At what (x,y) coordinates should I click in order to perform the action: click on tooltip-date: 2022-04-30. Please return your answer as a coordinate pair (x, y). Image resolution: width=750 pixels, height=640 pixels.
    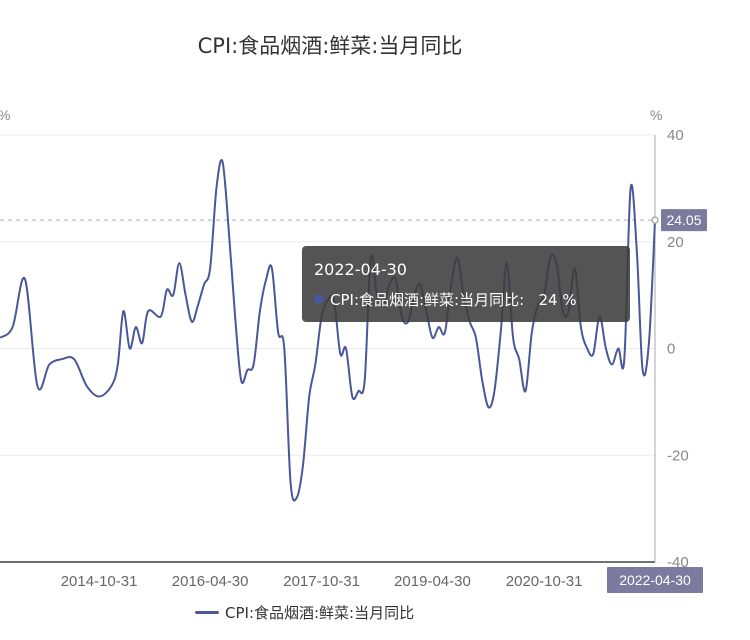
    Looking at the image, I should click on (360, 269).